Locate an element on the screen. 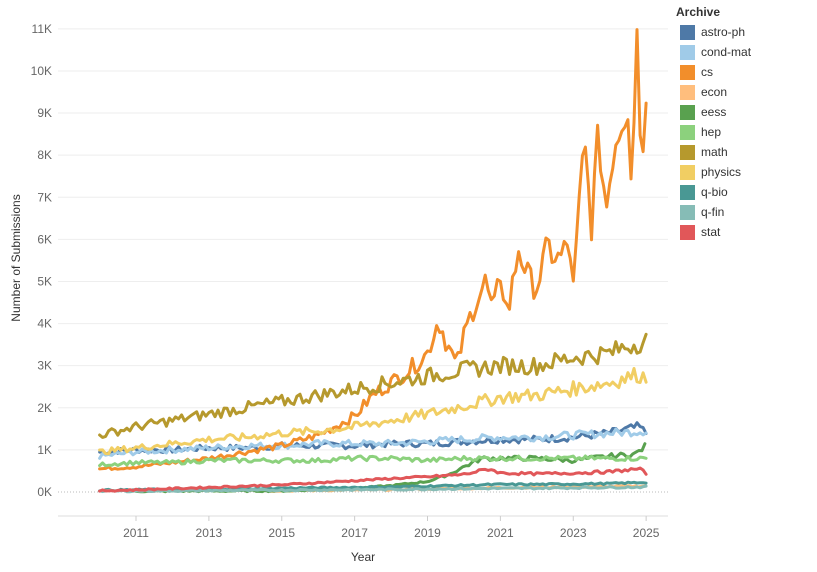 The image size is (817, 572). series-line-math is located at coordinates (373, 385).